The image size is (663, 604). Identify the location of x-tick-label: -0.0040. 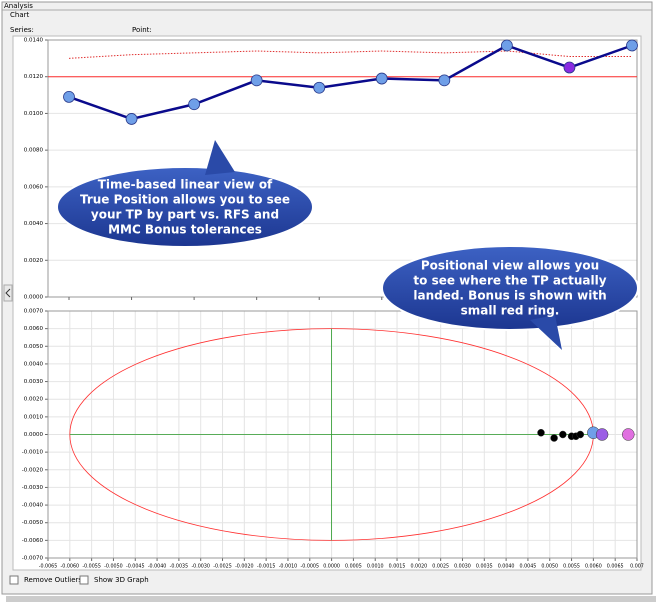
(157, 567).